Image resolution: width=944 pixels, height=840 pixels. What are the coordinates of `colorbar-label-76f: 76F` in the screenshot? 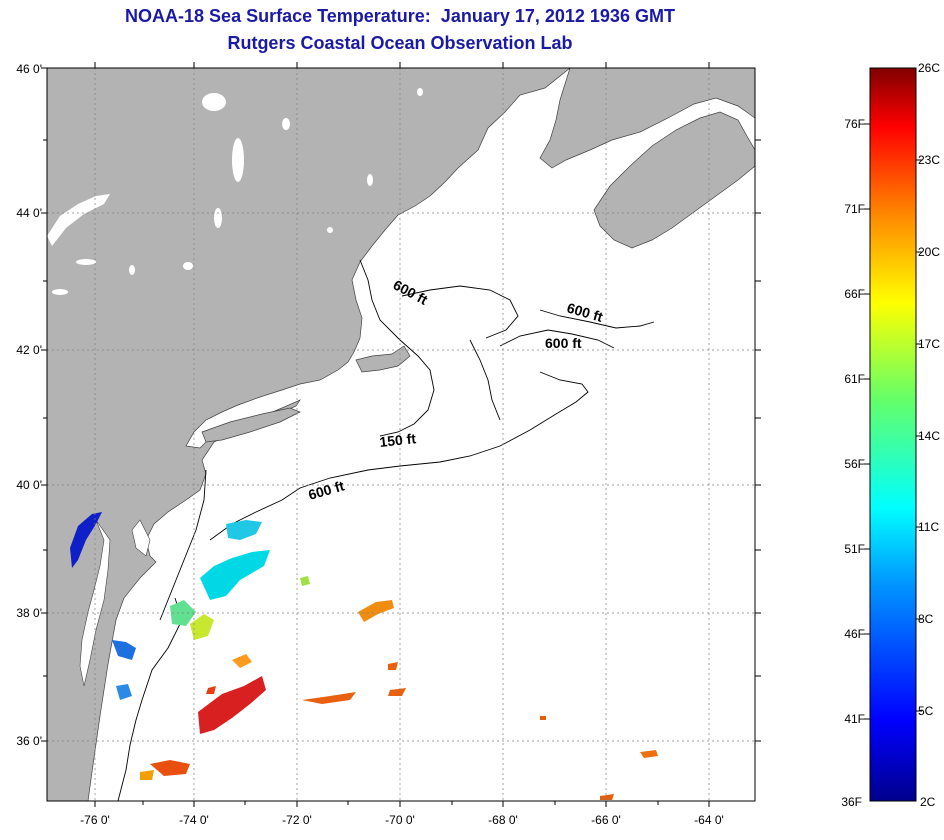 It's located at (854, 124).